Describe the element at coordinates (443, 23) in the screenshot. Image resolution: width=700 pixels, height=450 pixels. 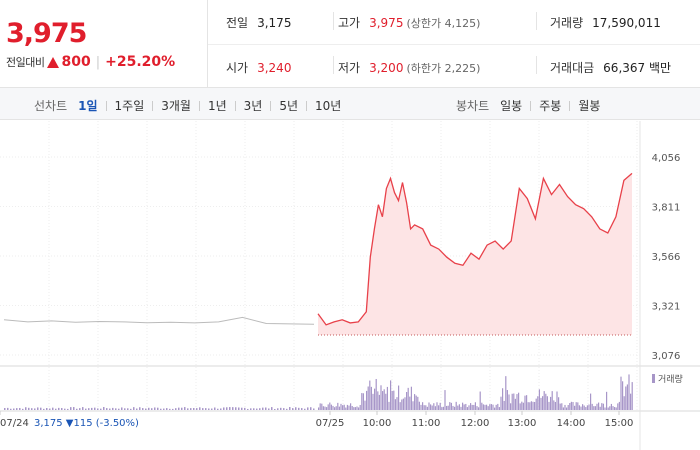
I see `upper-limit: (상한가 4,125)` at that location.